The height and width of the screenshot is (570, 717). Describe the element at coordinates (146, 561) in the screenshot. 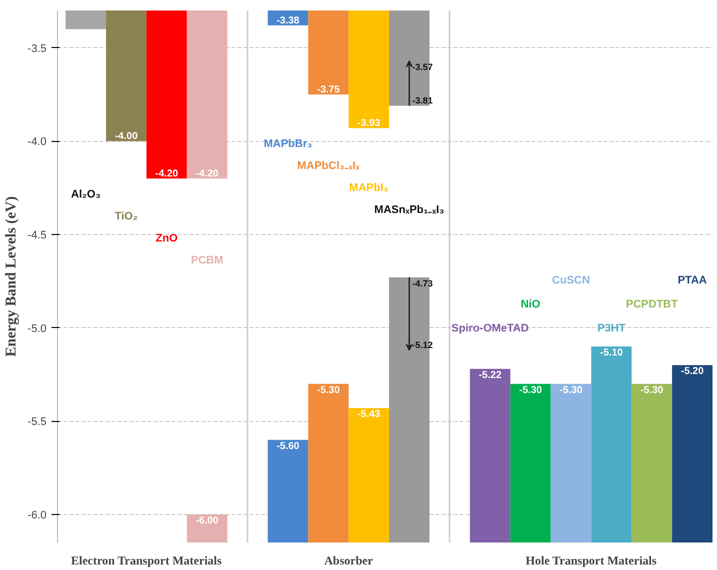

I see `text: Electron Transport Materials` at that location.